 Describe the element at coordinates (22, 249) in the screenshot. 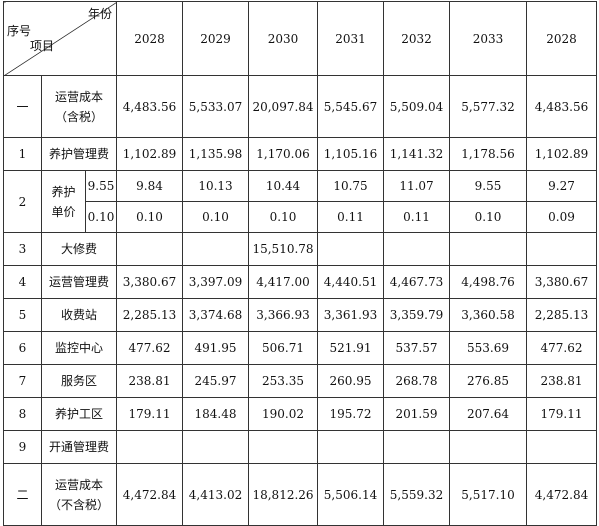

I see `row-number: 3` at that location.